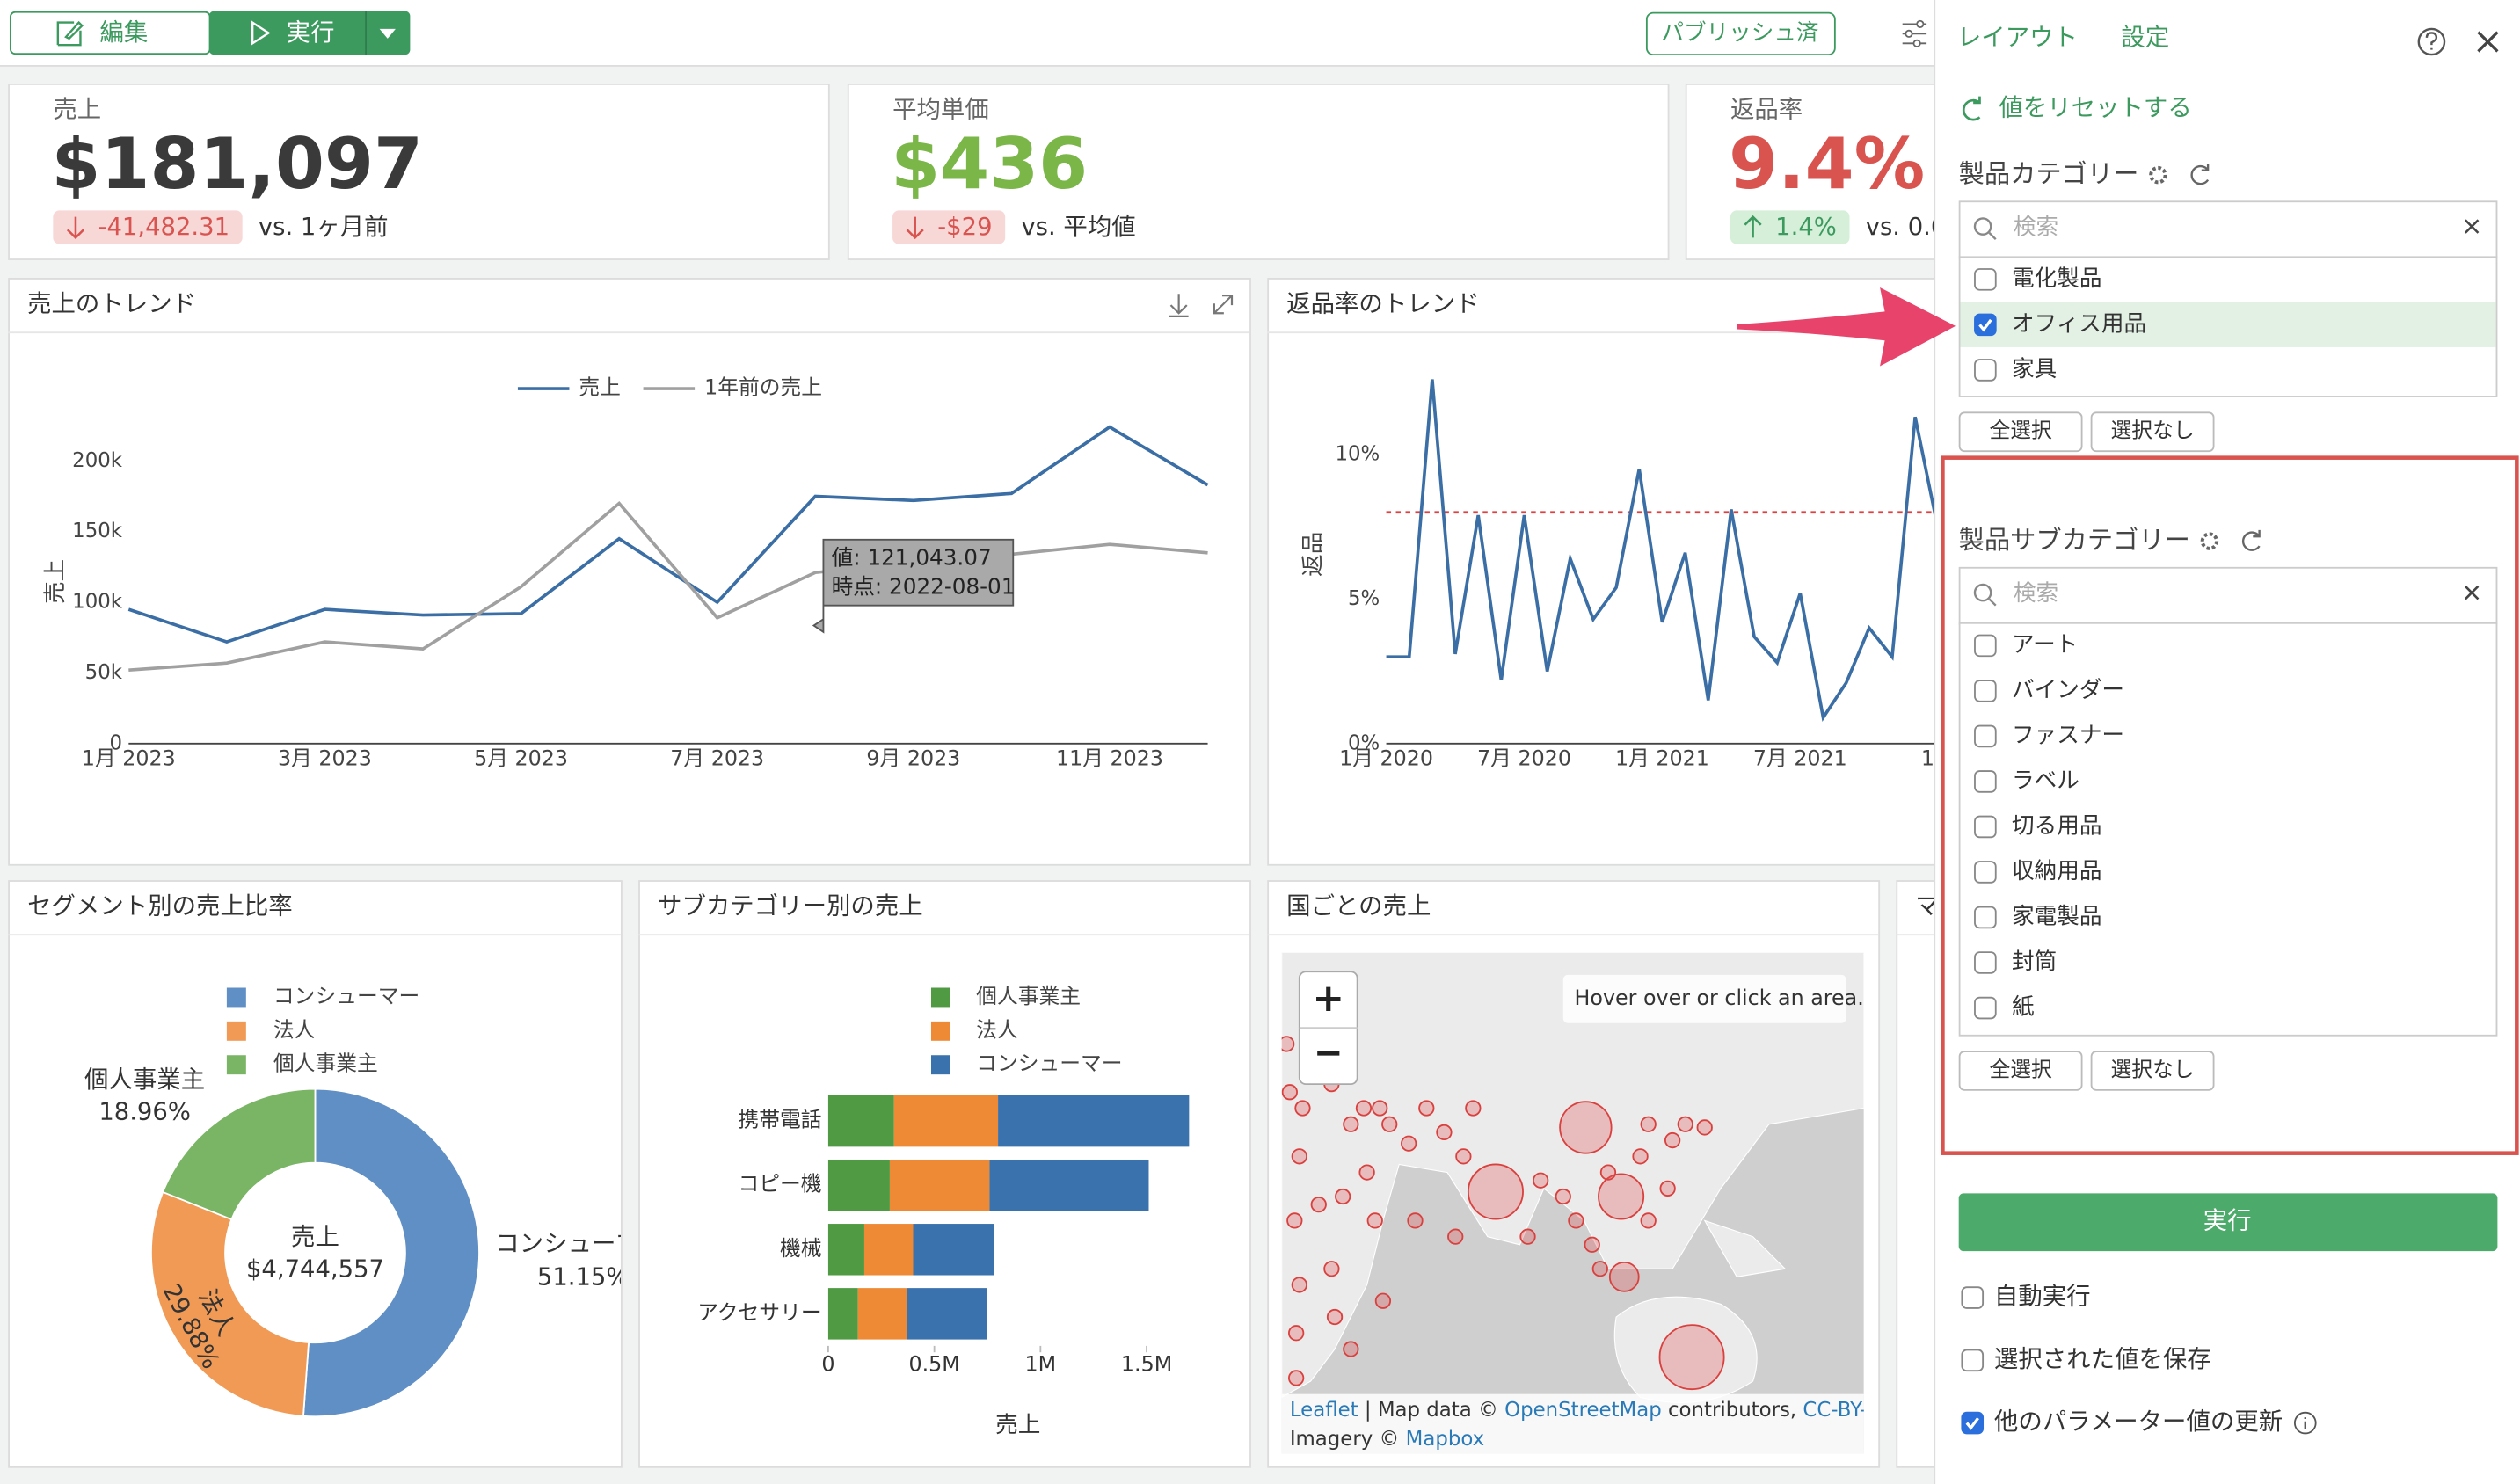  Describe the element at coordinates (2158, 175) in the screenshot. I see `settings-icon` at that location.